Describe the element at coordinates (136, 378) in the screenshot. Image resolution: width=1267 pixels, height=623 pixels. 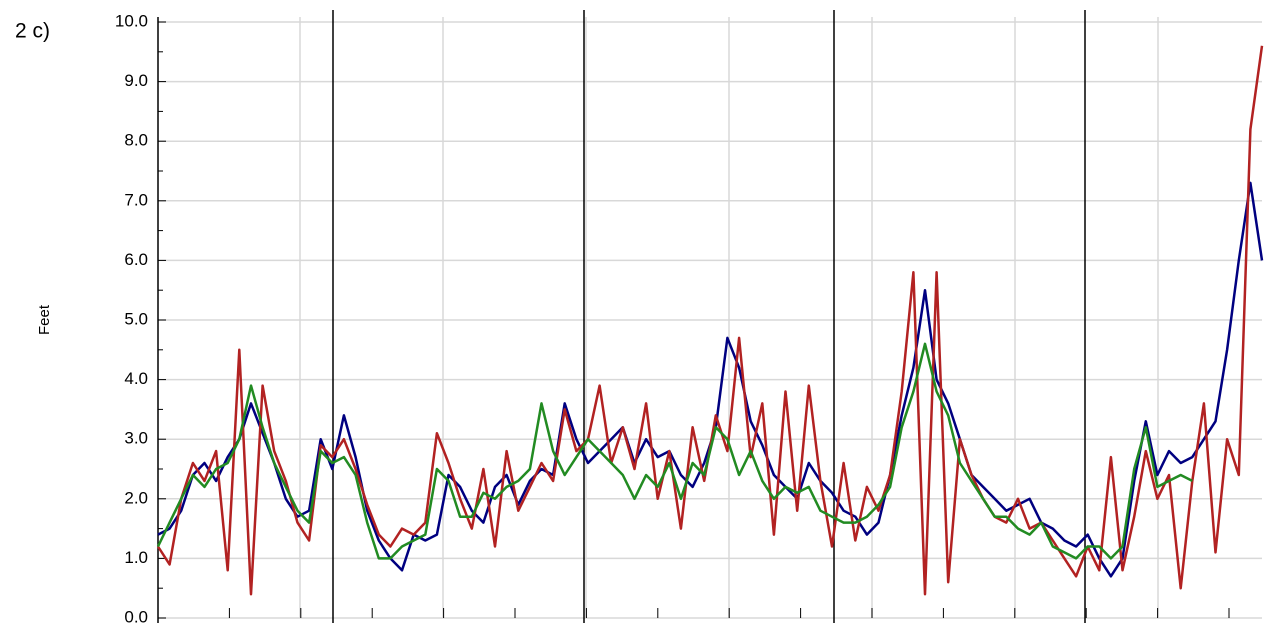
I see `y-tick-label: 4.0` at that location.